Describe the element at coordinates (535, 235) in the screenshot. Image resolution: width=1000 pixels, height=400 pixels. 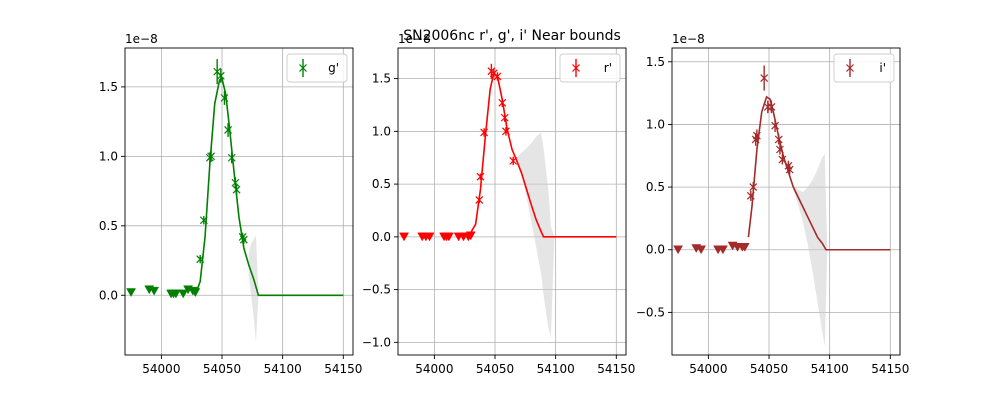
I see `uncertainty-band` at that location.